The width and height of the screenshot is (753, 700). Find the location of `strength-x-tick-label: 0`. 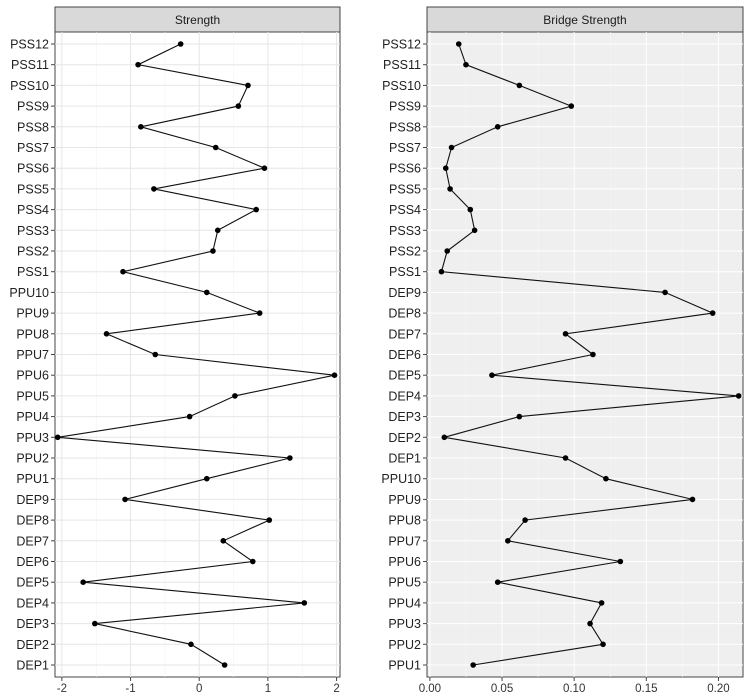

strength-x-tick-label: 0 is located at coordinates (199, 689).